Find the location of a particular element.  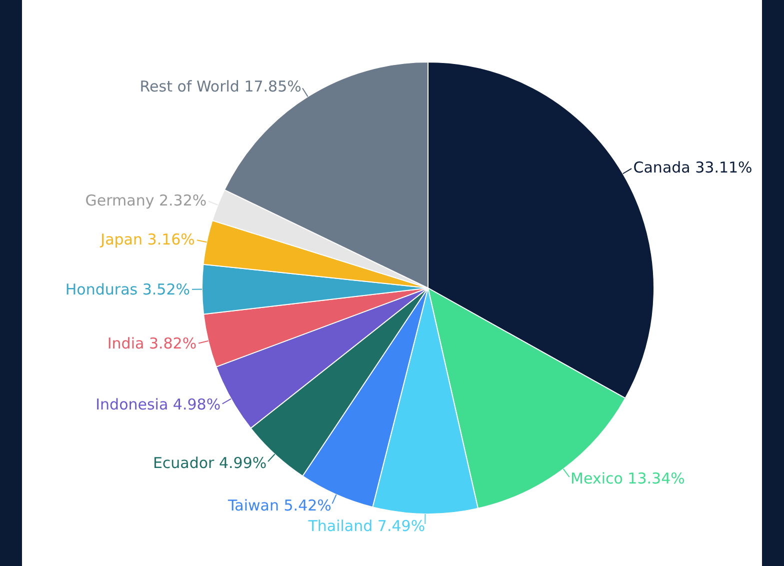

slice-label: Canada 33.11% is located at coordinates (692, 167).